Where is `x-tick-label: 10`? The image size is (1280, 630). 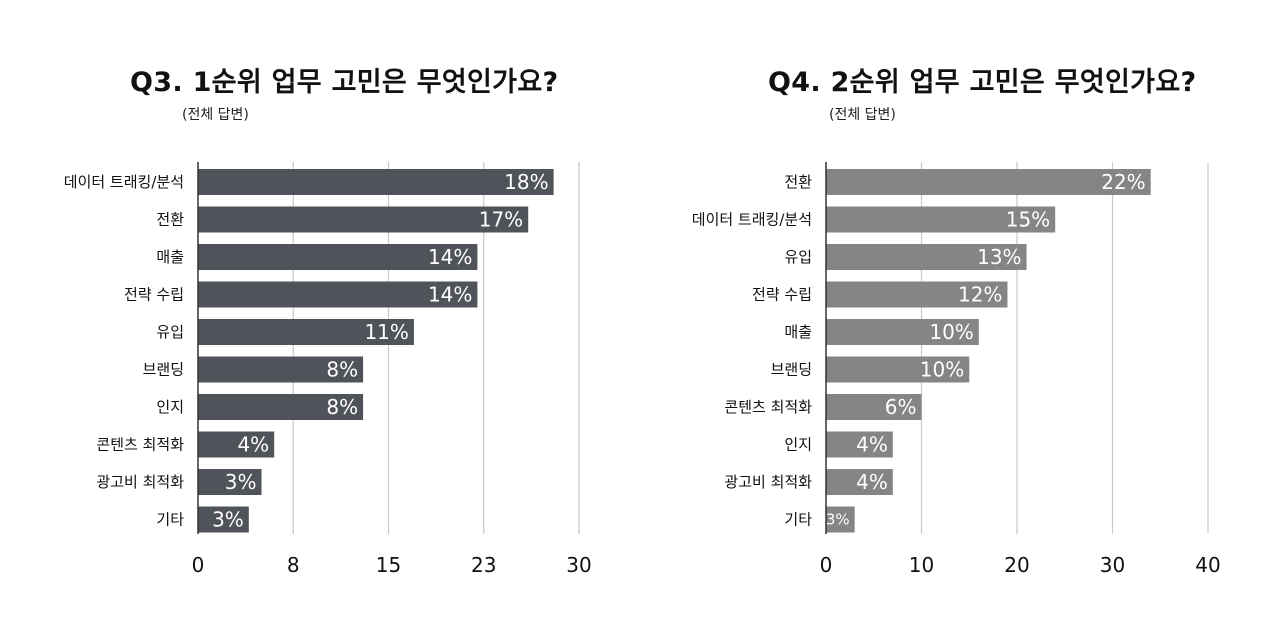 x-tick-label: 10 is located at coordinates (921, 565).